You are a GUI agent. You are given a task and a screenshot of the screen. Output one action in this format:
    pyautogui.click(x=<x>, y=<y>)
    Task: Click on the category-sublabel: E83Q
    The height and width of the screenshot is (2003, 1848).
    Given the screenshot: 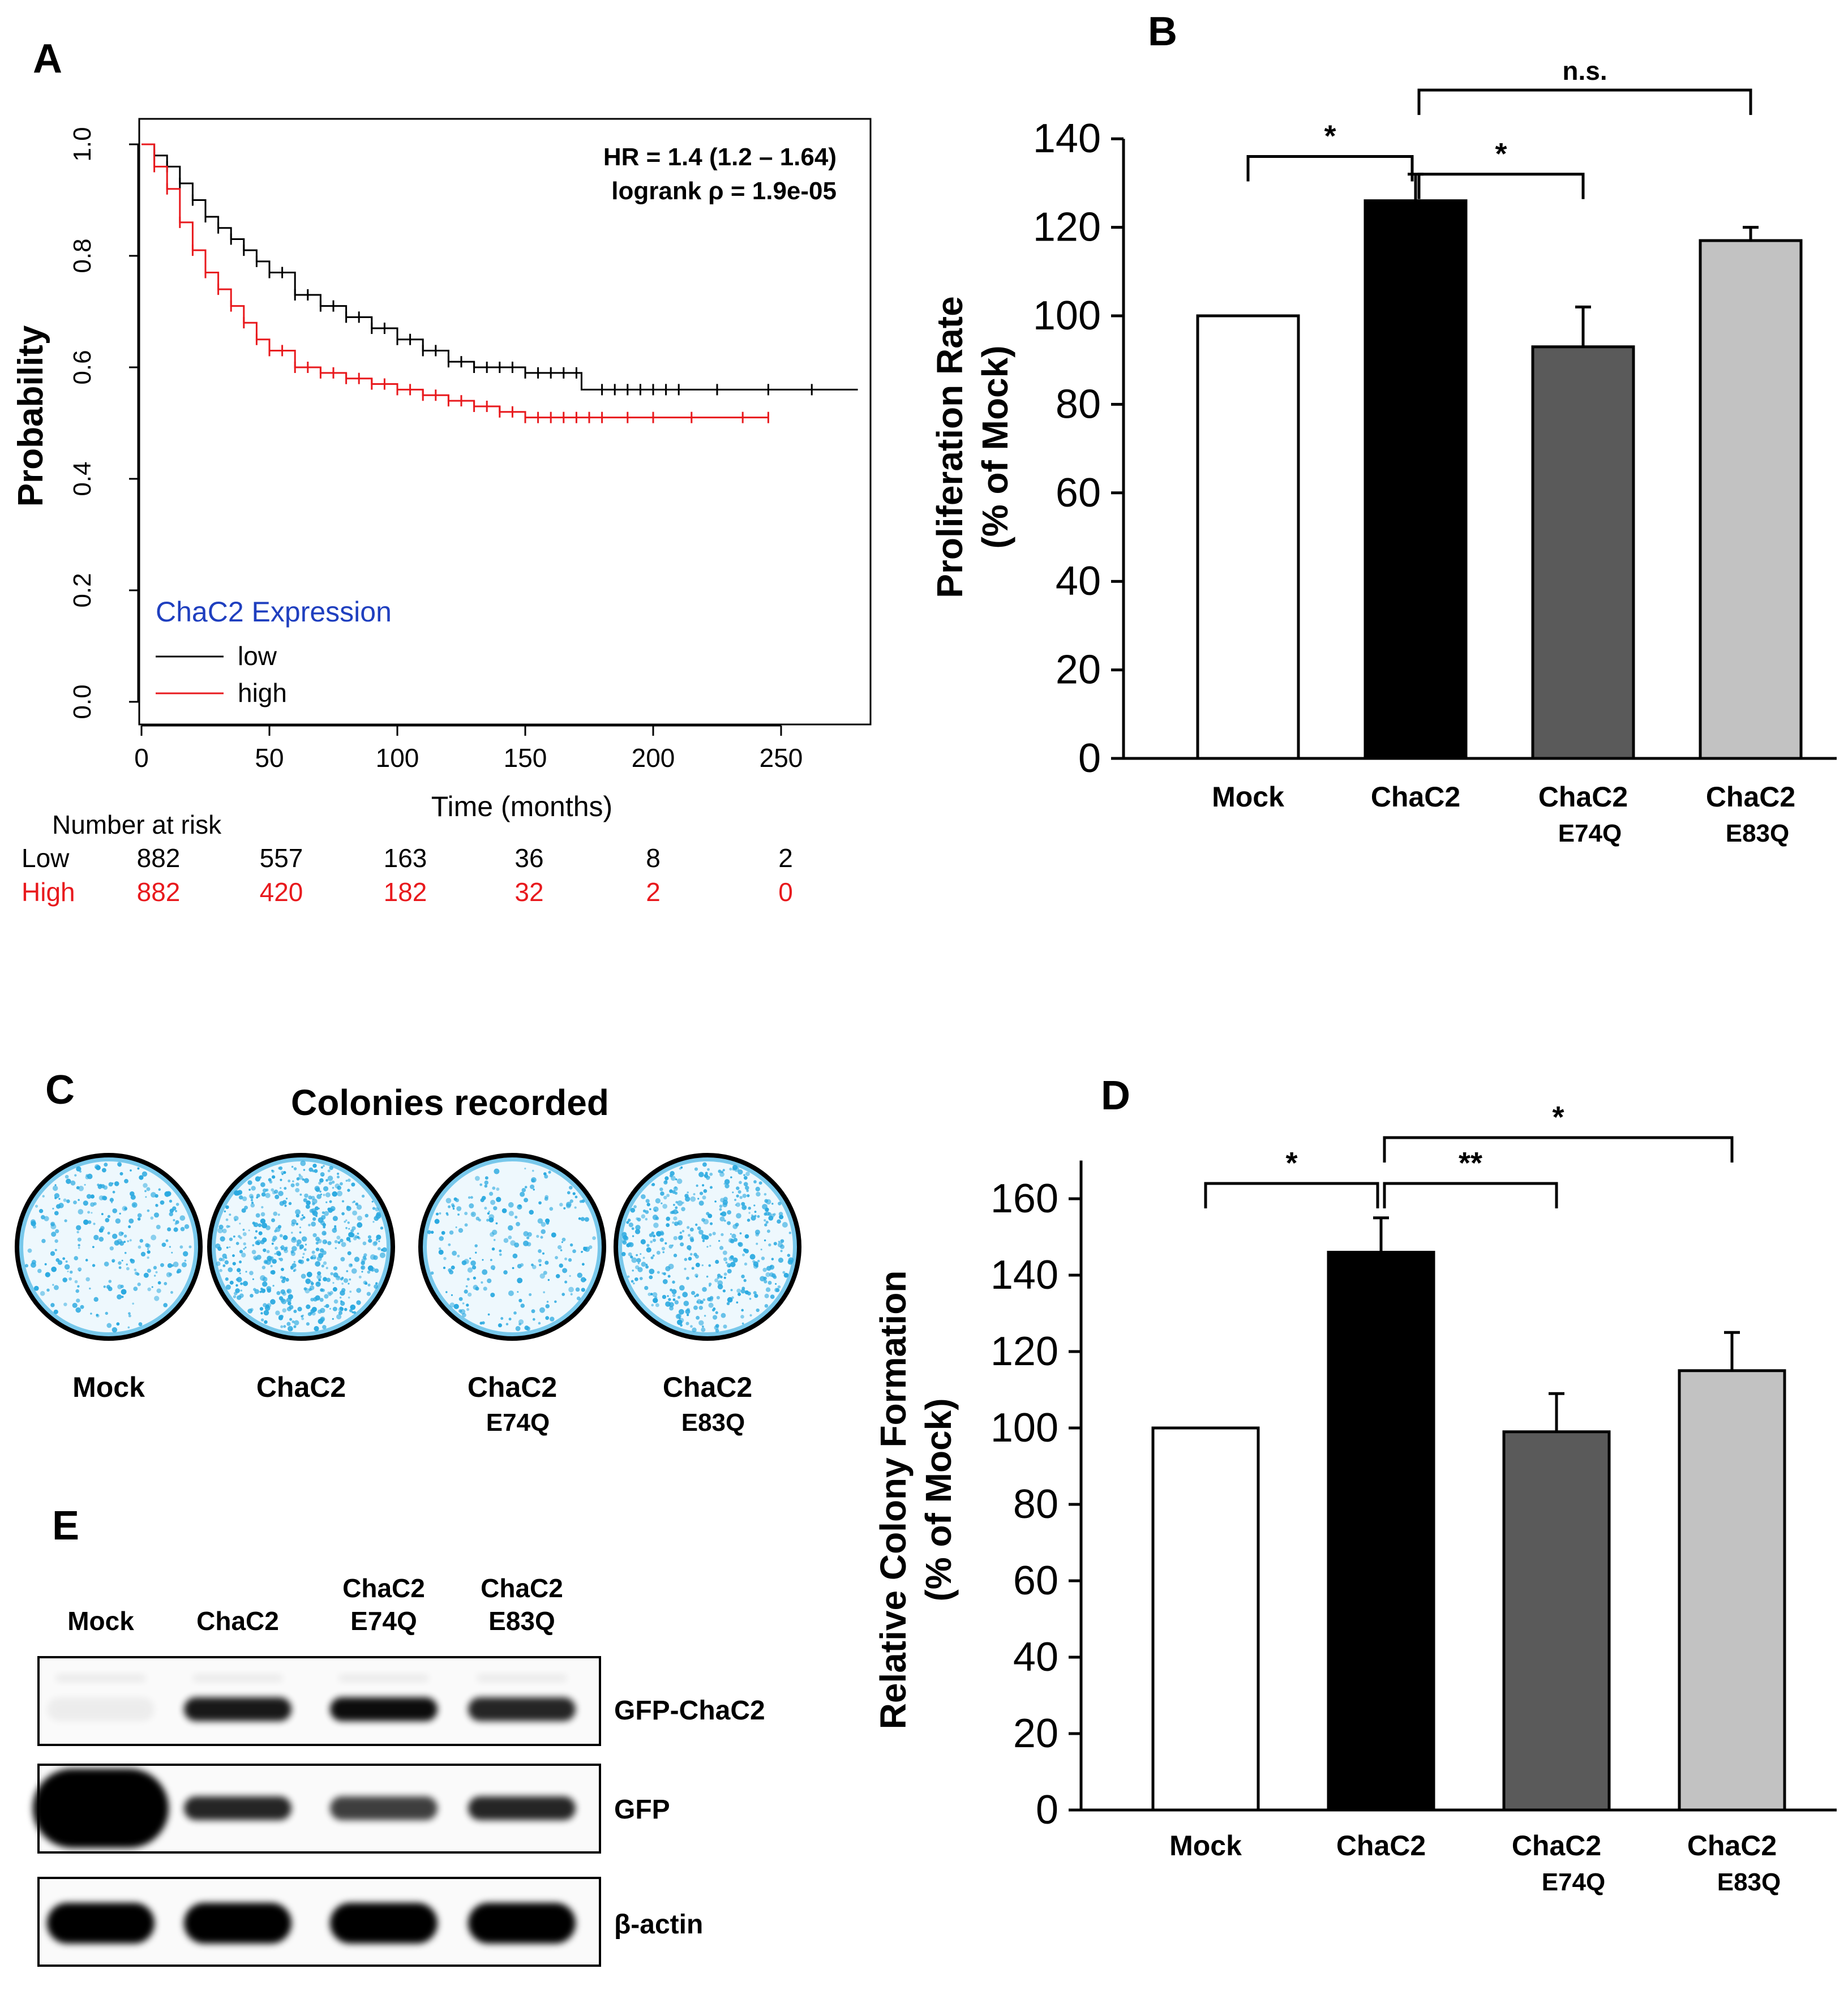 What is the action you would take?
    pyautogui.click(x=1749, y=1882)
    